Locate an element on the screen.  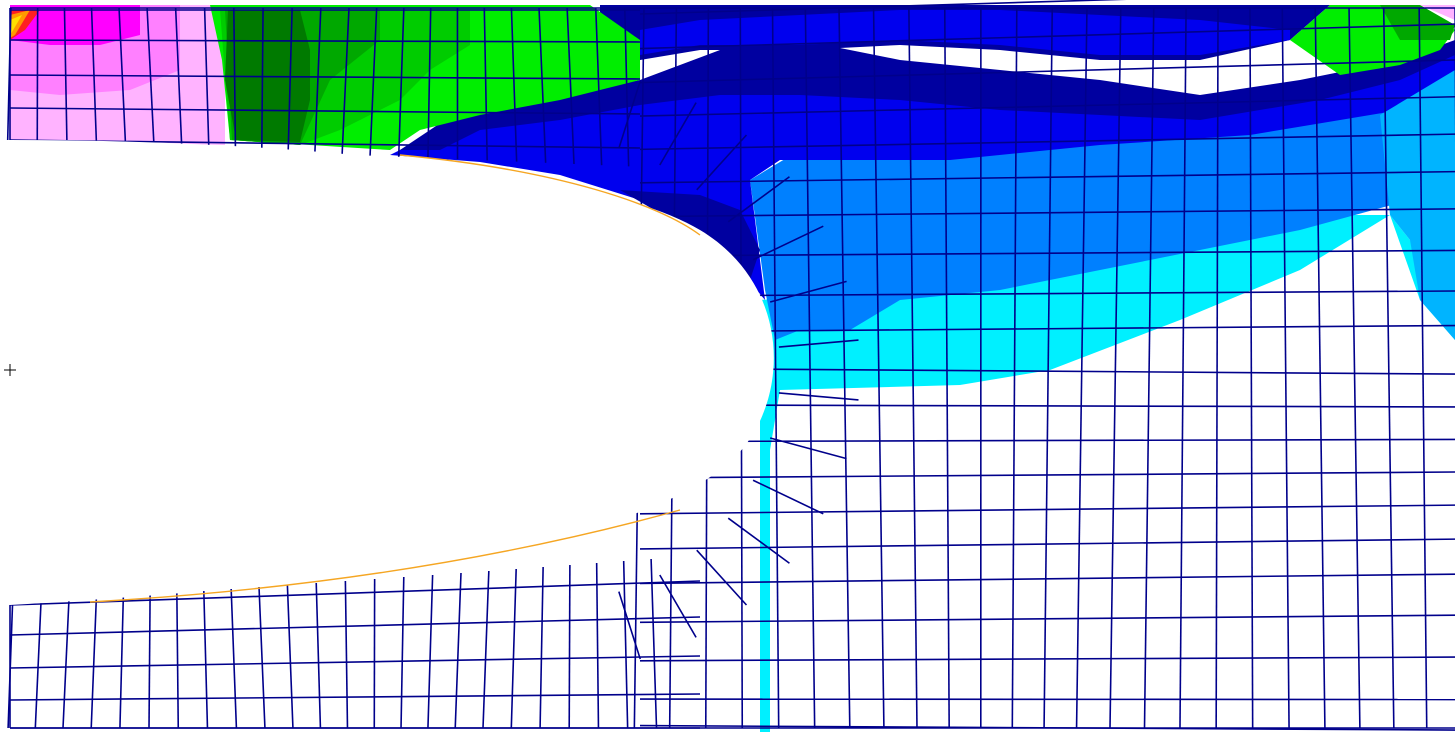
crosshair-icon is located at coordinates (10, 370).